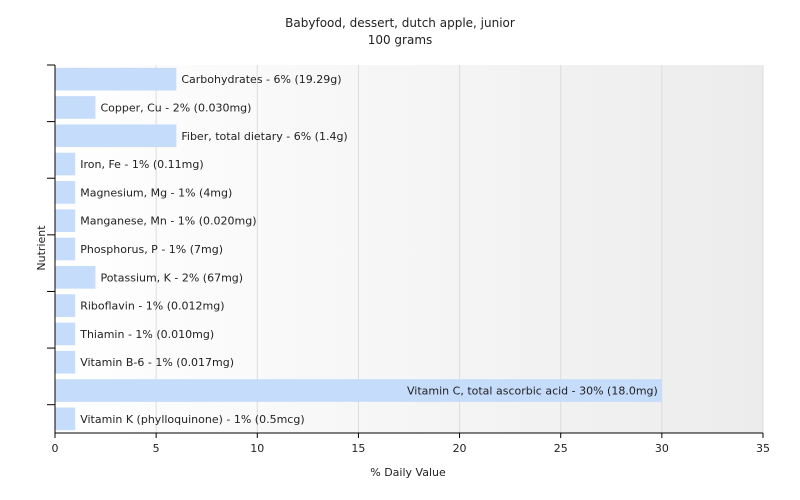 The height and width of the screenshot is (500, 800). Describe the element at coordinates (400, 40) in the screenshot. I see `chart-subtitle: 100 grams` at that location.